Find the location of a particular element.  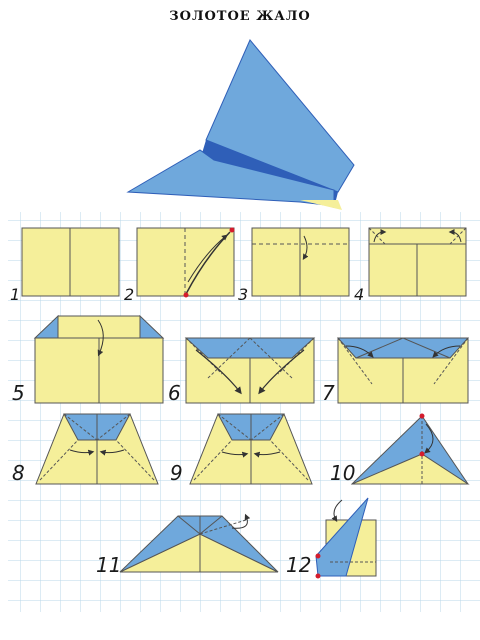

step-number-1: 1 is located at coordinates (15, 294).